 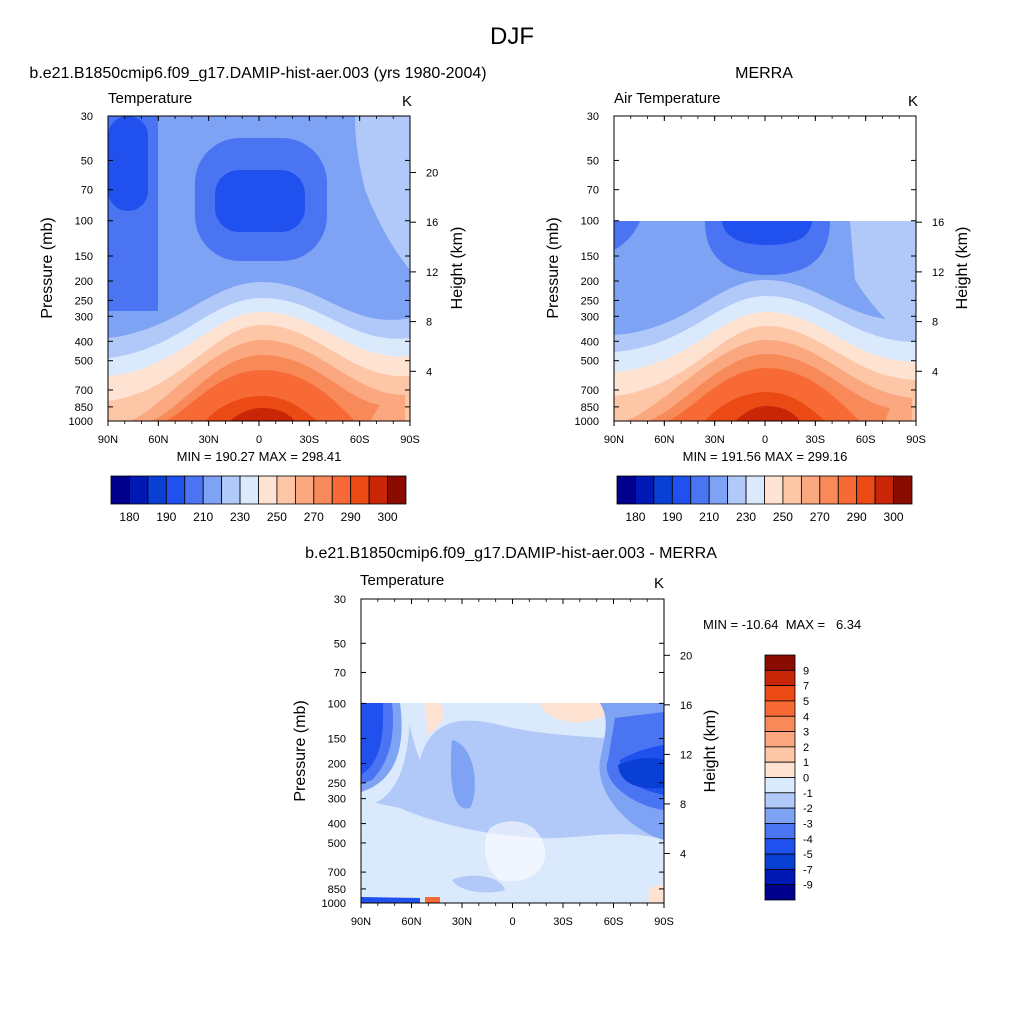 I want to click on ytick-label: 700, so click(x=590, y=391).